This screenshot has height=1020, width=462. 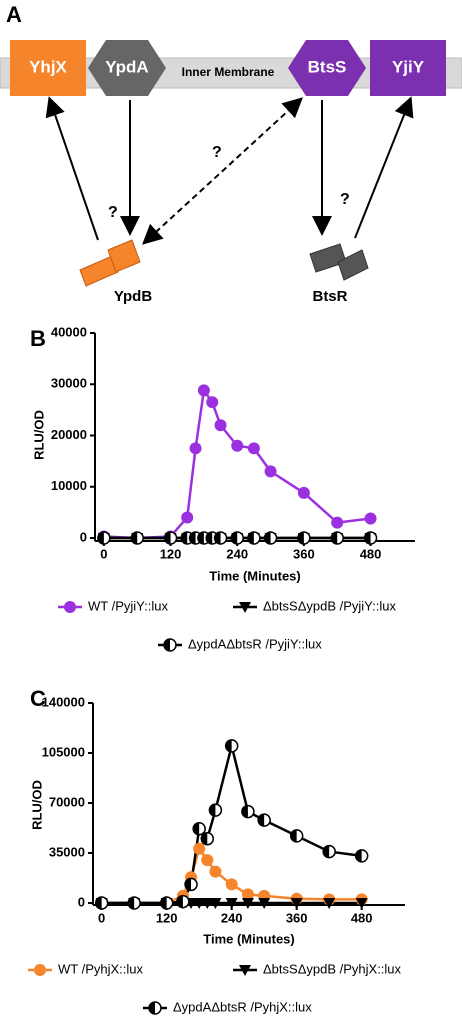 What do you see at coordinates (327, 66) in the screenshot?
I see `protein-label: BtsS` at bounding box center [327, 66].